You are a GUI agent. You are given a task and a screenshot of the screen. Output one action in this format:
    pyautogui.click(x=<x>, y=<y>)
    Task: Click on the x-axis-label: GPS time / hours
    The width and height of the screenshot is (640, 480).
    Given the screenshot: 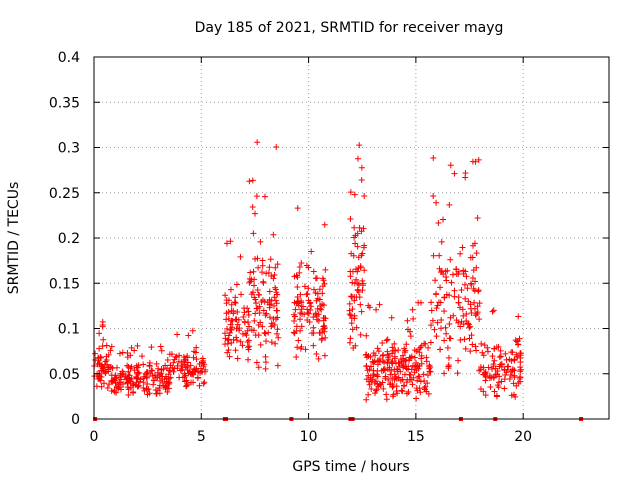 What is the action you would take?
    pyautogui.click(x=350, y=467)
    